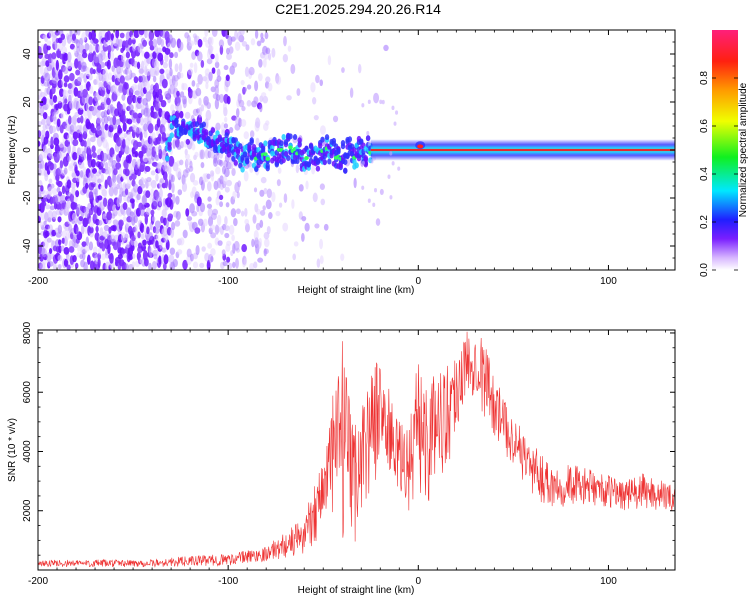  Describe the element at coordinates (27, 245) in the screenshot. I see `y-tick-label: -40` at that location.